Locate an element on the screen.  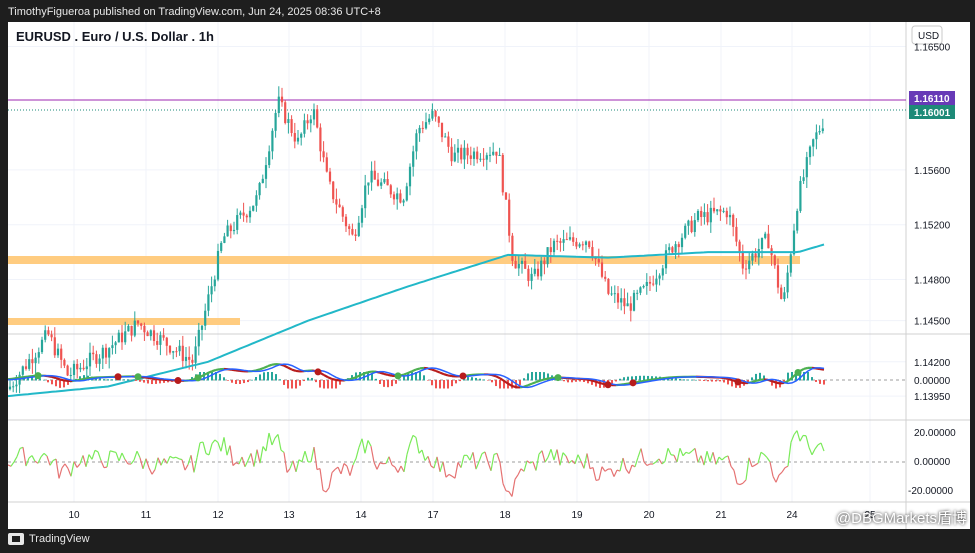
price-tick: 1.14500 is located at coordinates (932, 322).